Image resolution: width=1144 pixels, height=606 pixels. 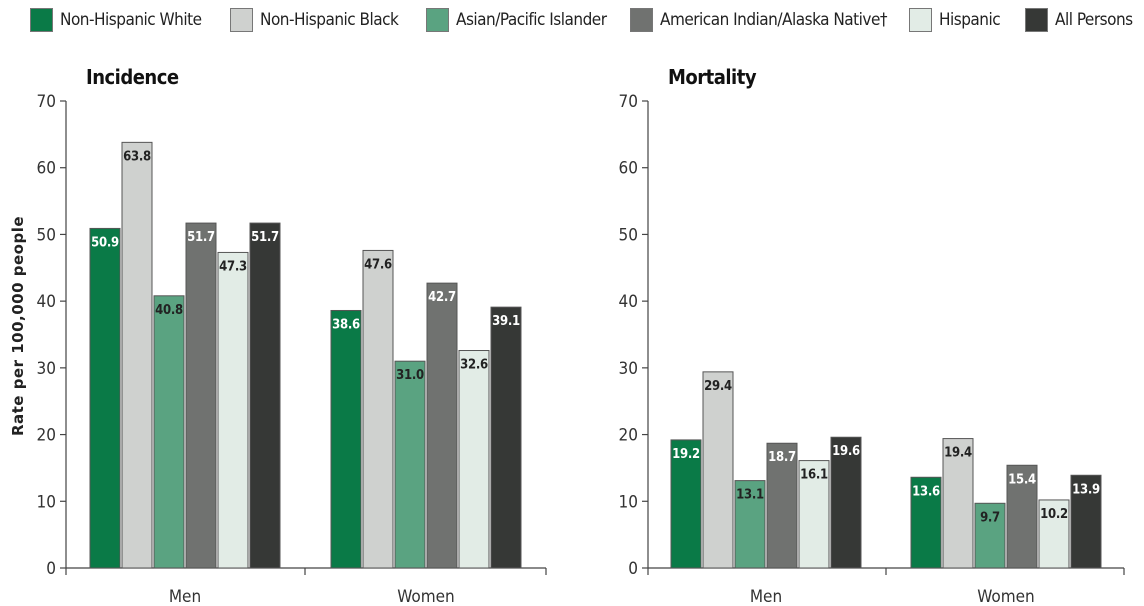 What do you see at coordinates (782, 457) in the screenshot?
I see `data-label-american-indian-alaska-native-men: 18.7` at bounding box center [782, 457].